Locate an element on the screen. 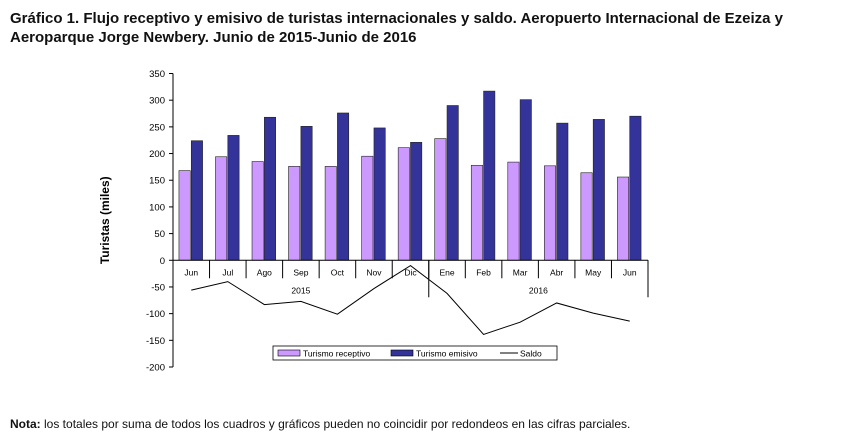 Image resolution: width=847 pixels, height=441 pixels. x-tick-label: Mar is located at coordinates (520, 272).